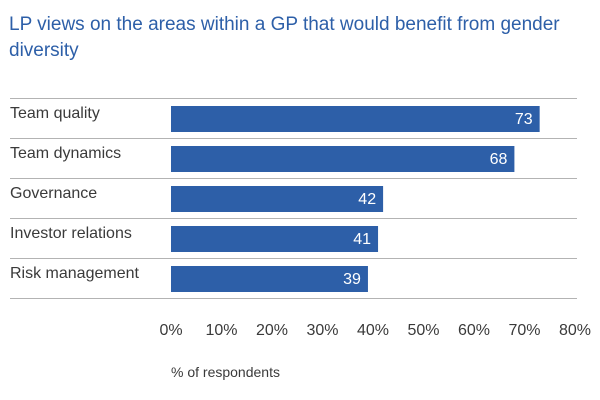 The height and width of the screenshot is (400, 600). What do you see at coordinates (75, 273) in the screenshot?
I see `category-label: Risk management` at bounding box center [75, 273].